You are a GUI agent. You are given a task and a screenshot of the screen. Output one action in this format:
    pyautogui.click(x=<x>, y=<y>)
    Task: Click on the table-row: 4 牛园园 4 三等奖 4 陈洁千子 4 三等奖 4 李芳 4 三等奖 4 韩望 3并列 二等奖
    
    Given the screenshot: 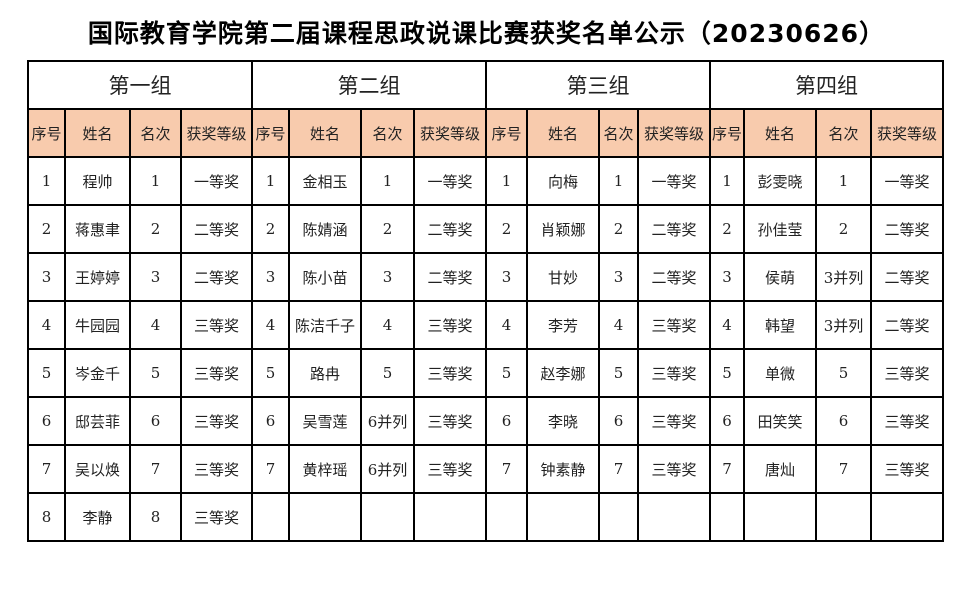 What is the action you would take?
    pyautogui.click(x=485, y=325)
    